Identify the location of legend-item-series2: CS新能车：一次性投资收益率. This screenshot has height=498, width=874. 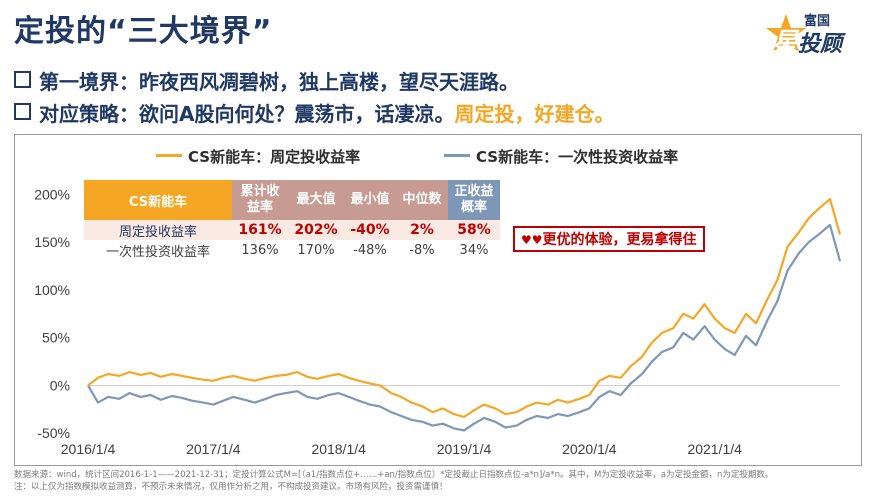
(561, 156).